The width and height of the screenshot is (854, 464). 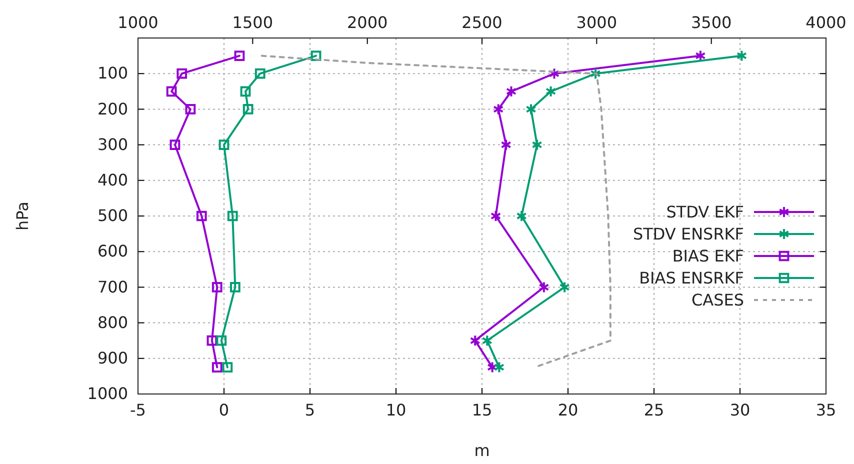 I want to click on x2-tick-label: 1500, so click(x=253, y=22).